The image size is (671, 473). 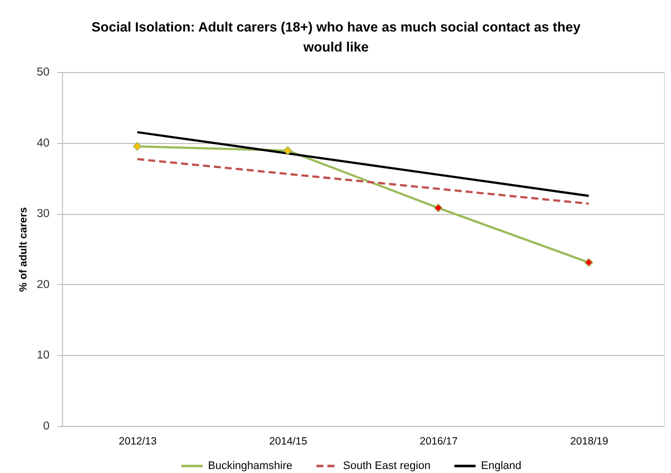 What do you see at coordinates (43, 214) in the screenshot?
I see `y-tick-label: 30` at bounding box center [43, 214].